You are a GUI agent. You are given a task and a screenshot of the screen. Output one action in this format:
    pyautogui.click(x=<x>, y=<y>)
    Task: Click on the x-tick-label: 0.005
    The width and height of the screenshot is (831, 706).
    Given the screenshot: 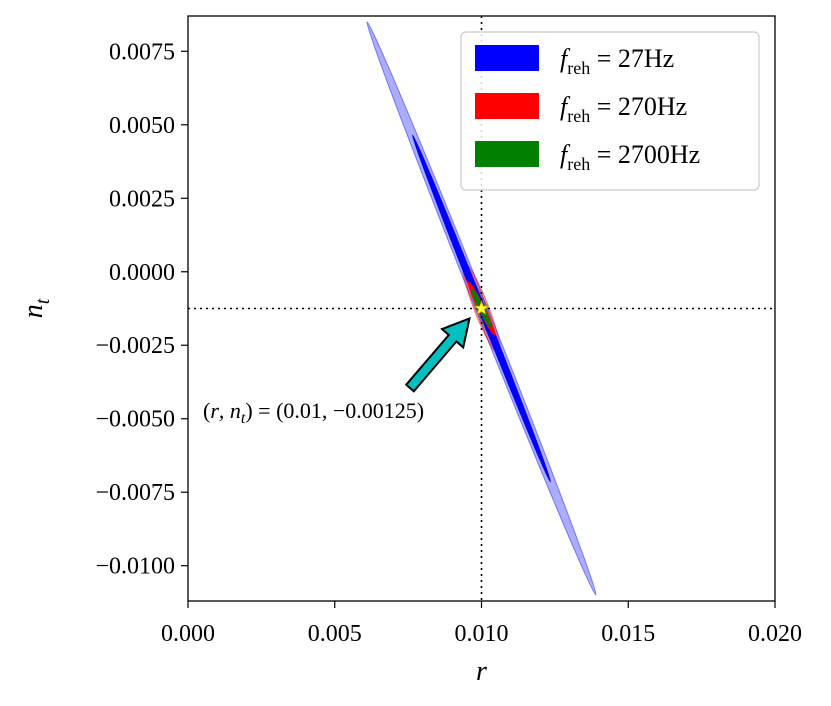 What is the action you would take?
    pyautogui.click(x=335, y=634)
    